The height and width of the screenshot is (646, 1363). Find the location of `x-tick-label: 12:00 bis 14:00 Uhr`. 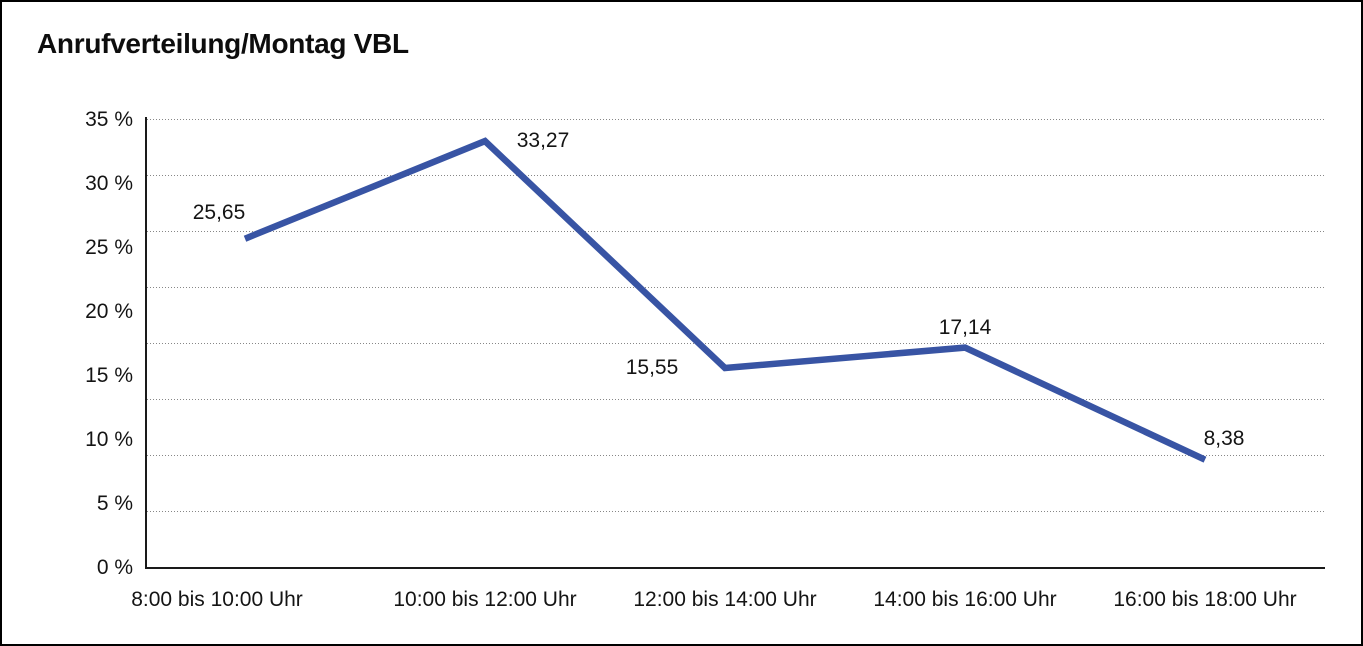

x-tick-label: 12:00 bis 14:00 Uhr is located at coordinates (725, 599).